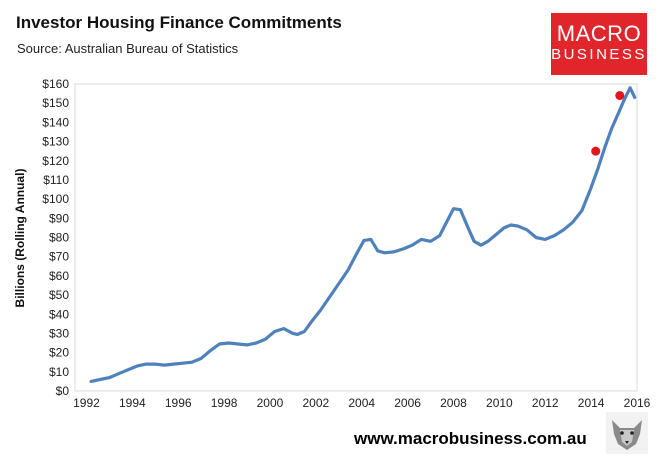  What do you see at coordinates (59, 333) in the screenshot?
I see `y-tick-label: $30` at bounding box center [59, 333].